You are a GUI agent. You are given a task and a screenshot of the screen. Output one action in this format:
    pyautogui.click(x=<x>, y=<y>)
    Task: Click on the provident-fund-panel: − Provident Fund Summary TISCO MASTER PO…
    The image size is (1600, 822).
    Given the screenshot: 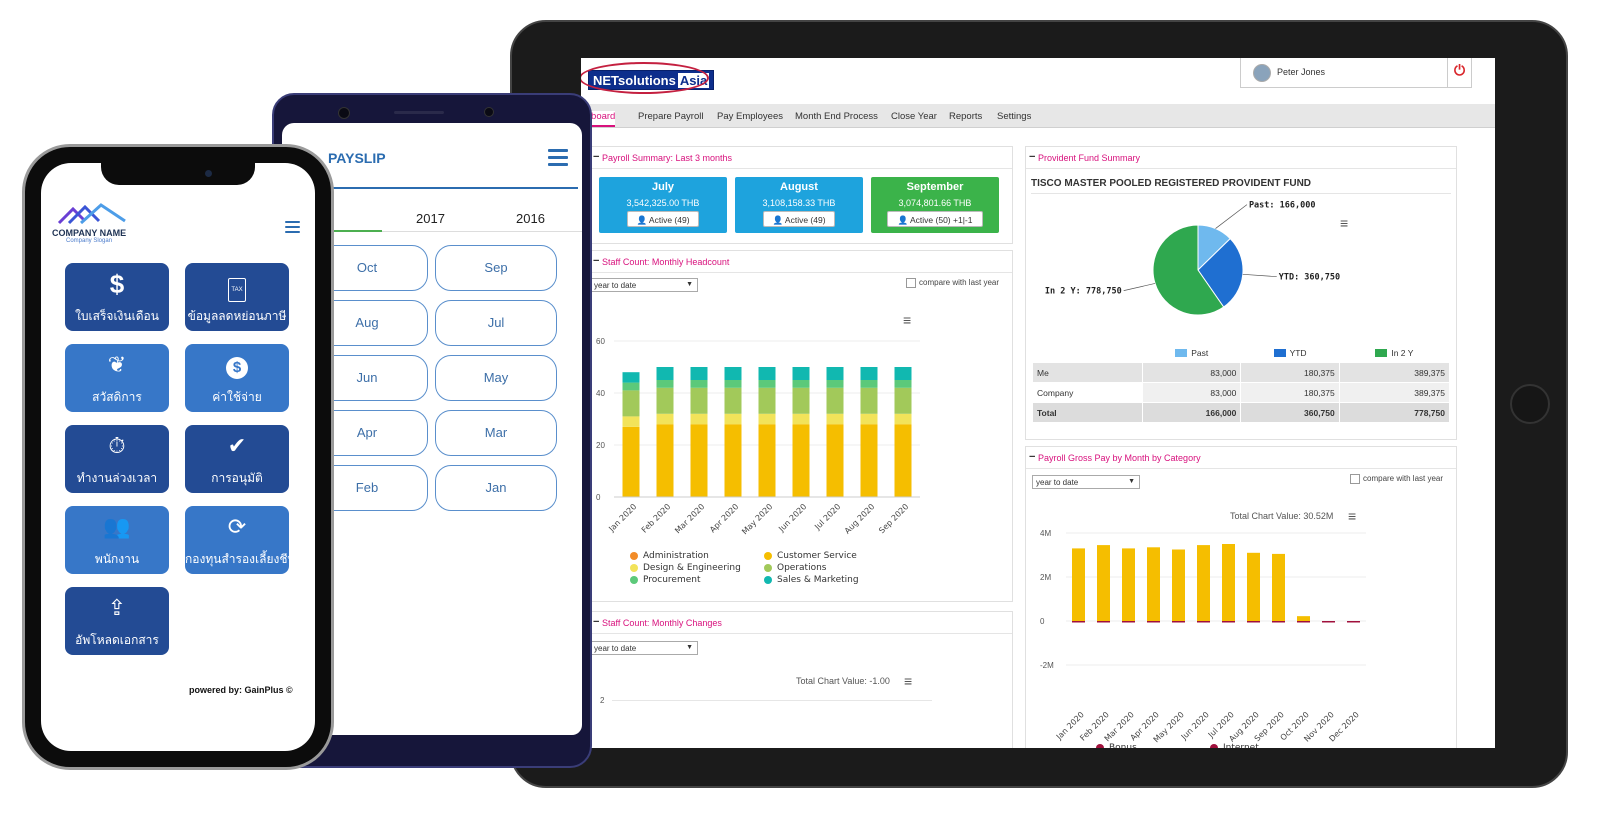 What is the action you would take?
    pyautogui.click(x=1241, y=293)
    